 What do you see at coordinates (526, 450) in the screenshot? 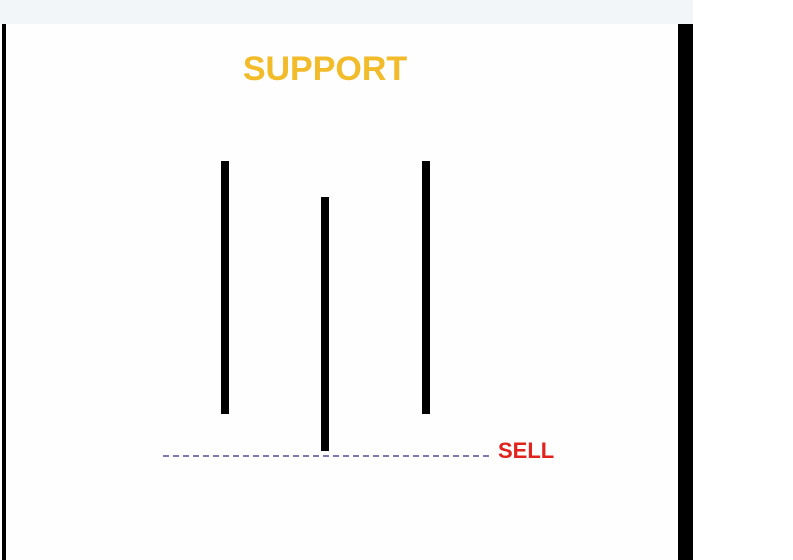
I see `sell-label: SELL` at bounding box center [526, 450].